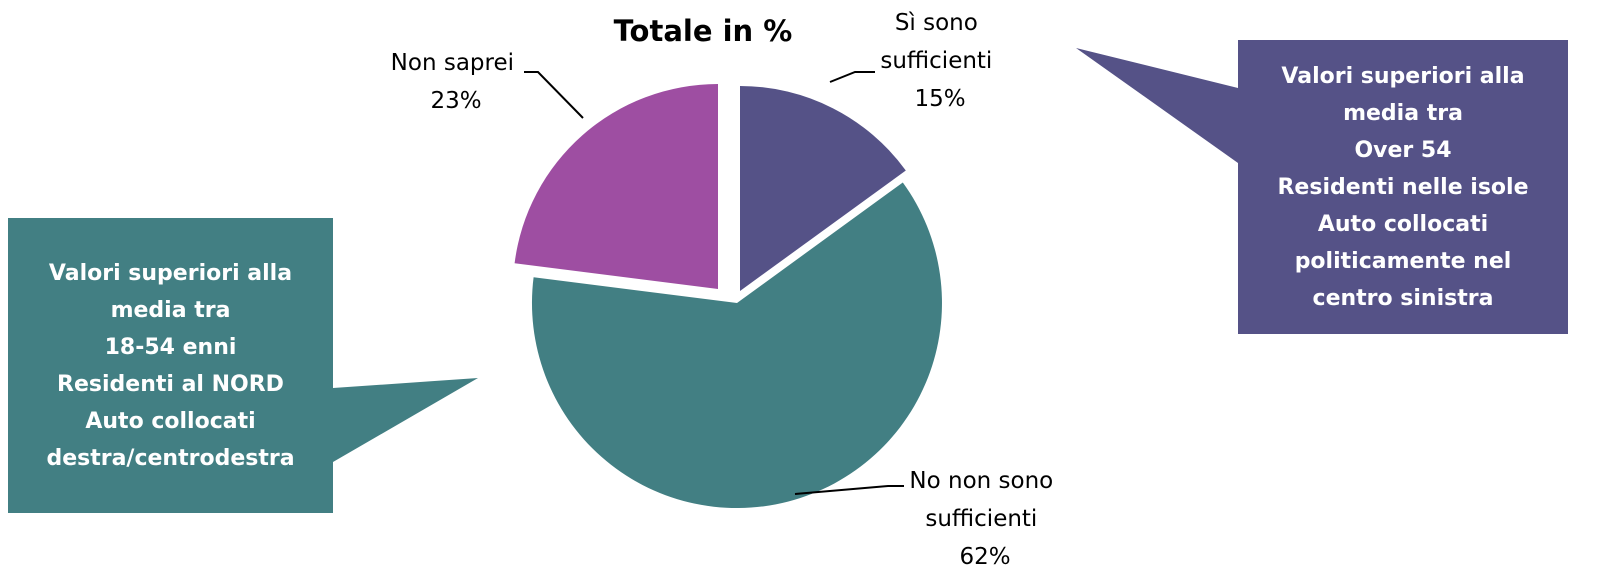  I want to click on callout-right-line: media tra, so click(1403, 113).